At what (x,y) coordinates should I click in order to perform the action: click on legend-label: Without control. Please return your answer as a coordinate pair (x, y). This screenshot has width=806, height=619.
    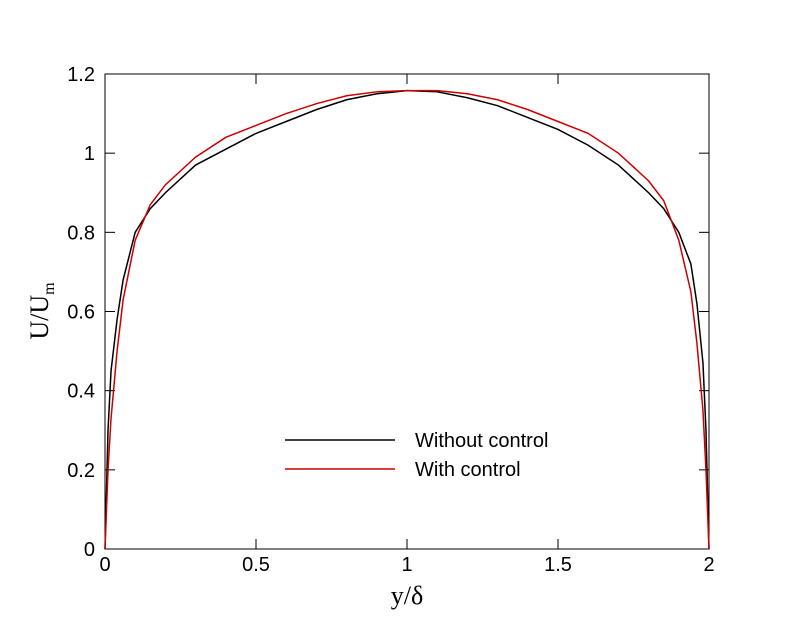
    Looking at the image, I should click on (481, 441).